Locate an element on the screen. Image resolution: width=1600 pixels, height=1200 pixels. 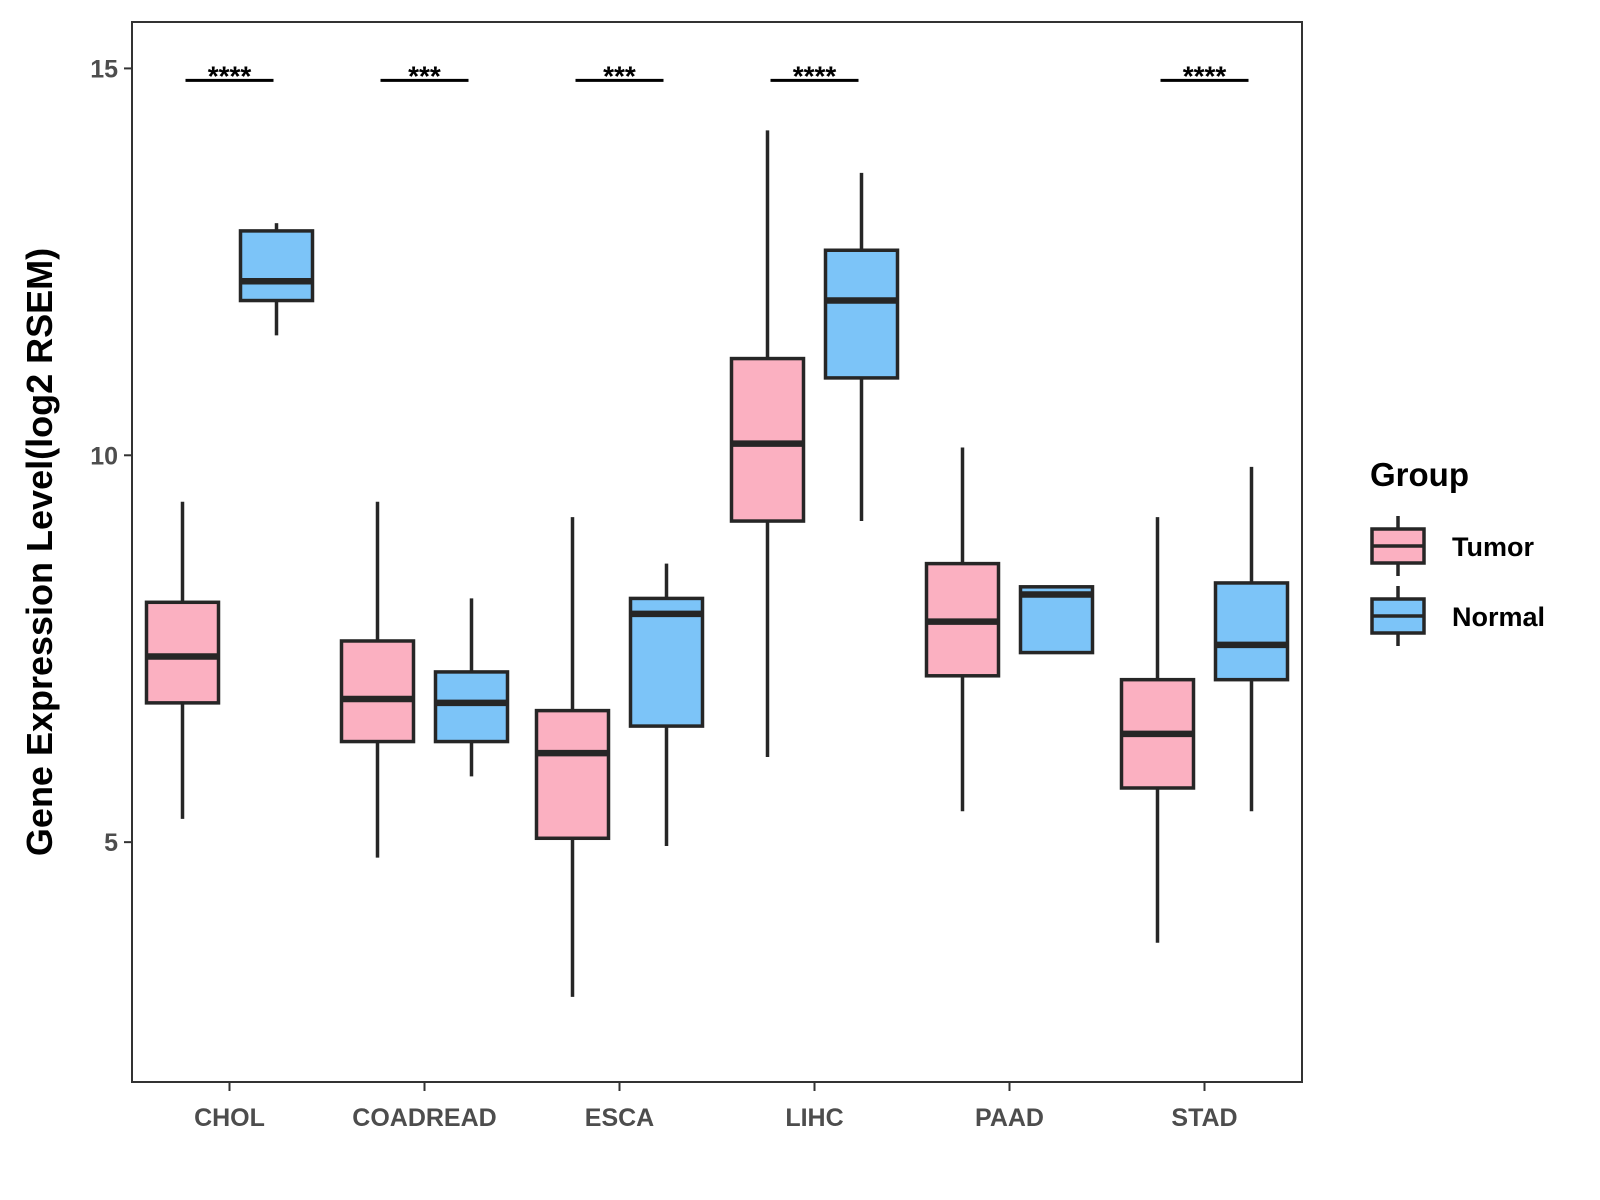
box-tumor-lihc is located at coordinates (767, 444).